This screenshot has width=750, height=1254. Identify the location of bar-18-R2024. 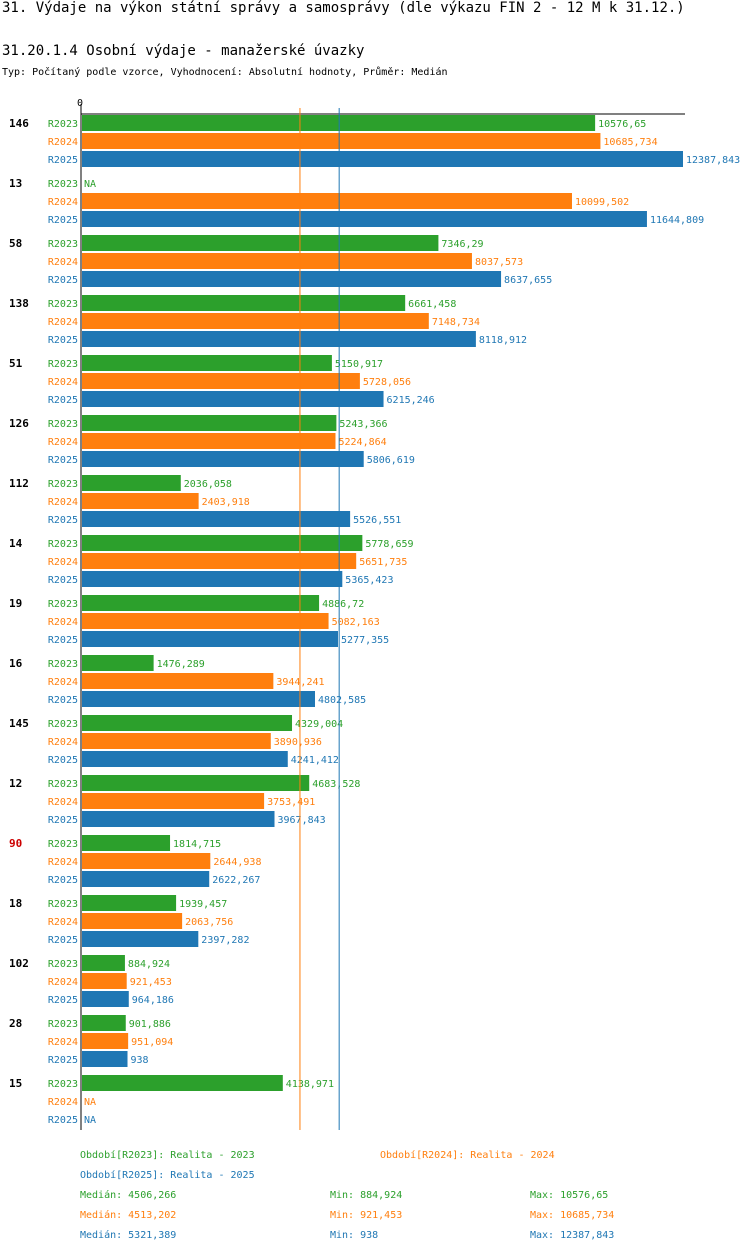
(132, 921).